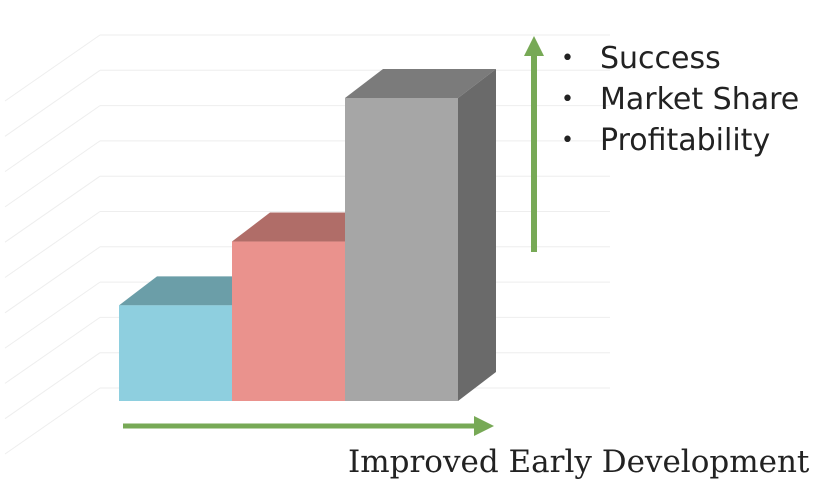  I want to click on bar-side-face, so click(477, 235).